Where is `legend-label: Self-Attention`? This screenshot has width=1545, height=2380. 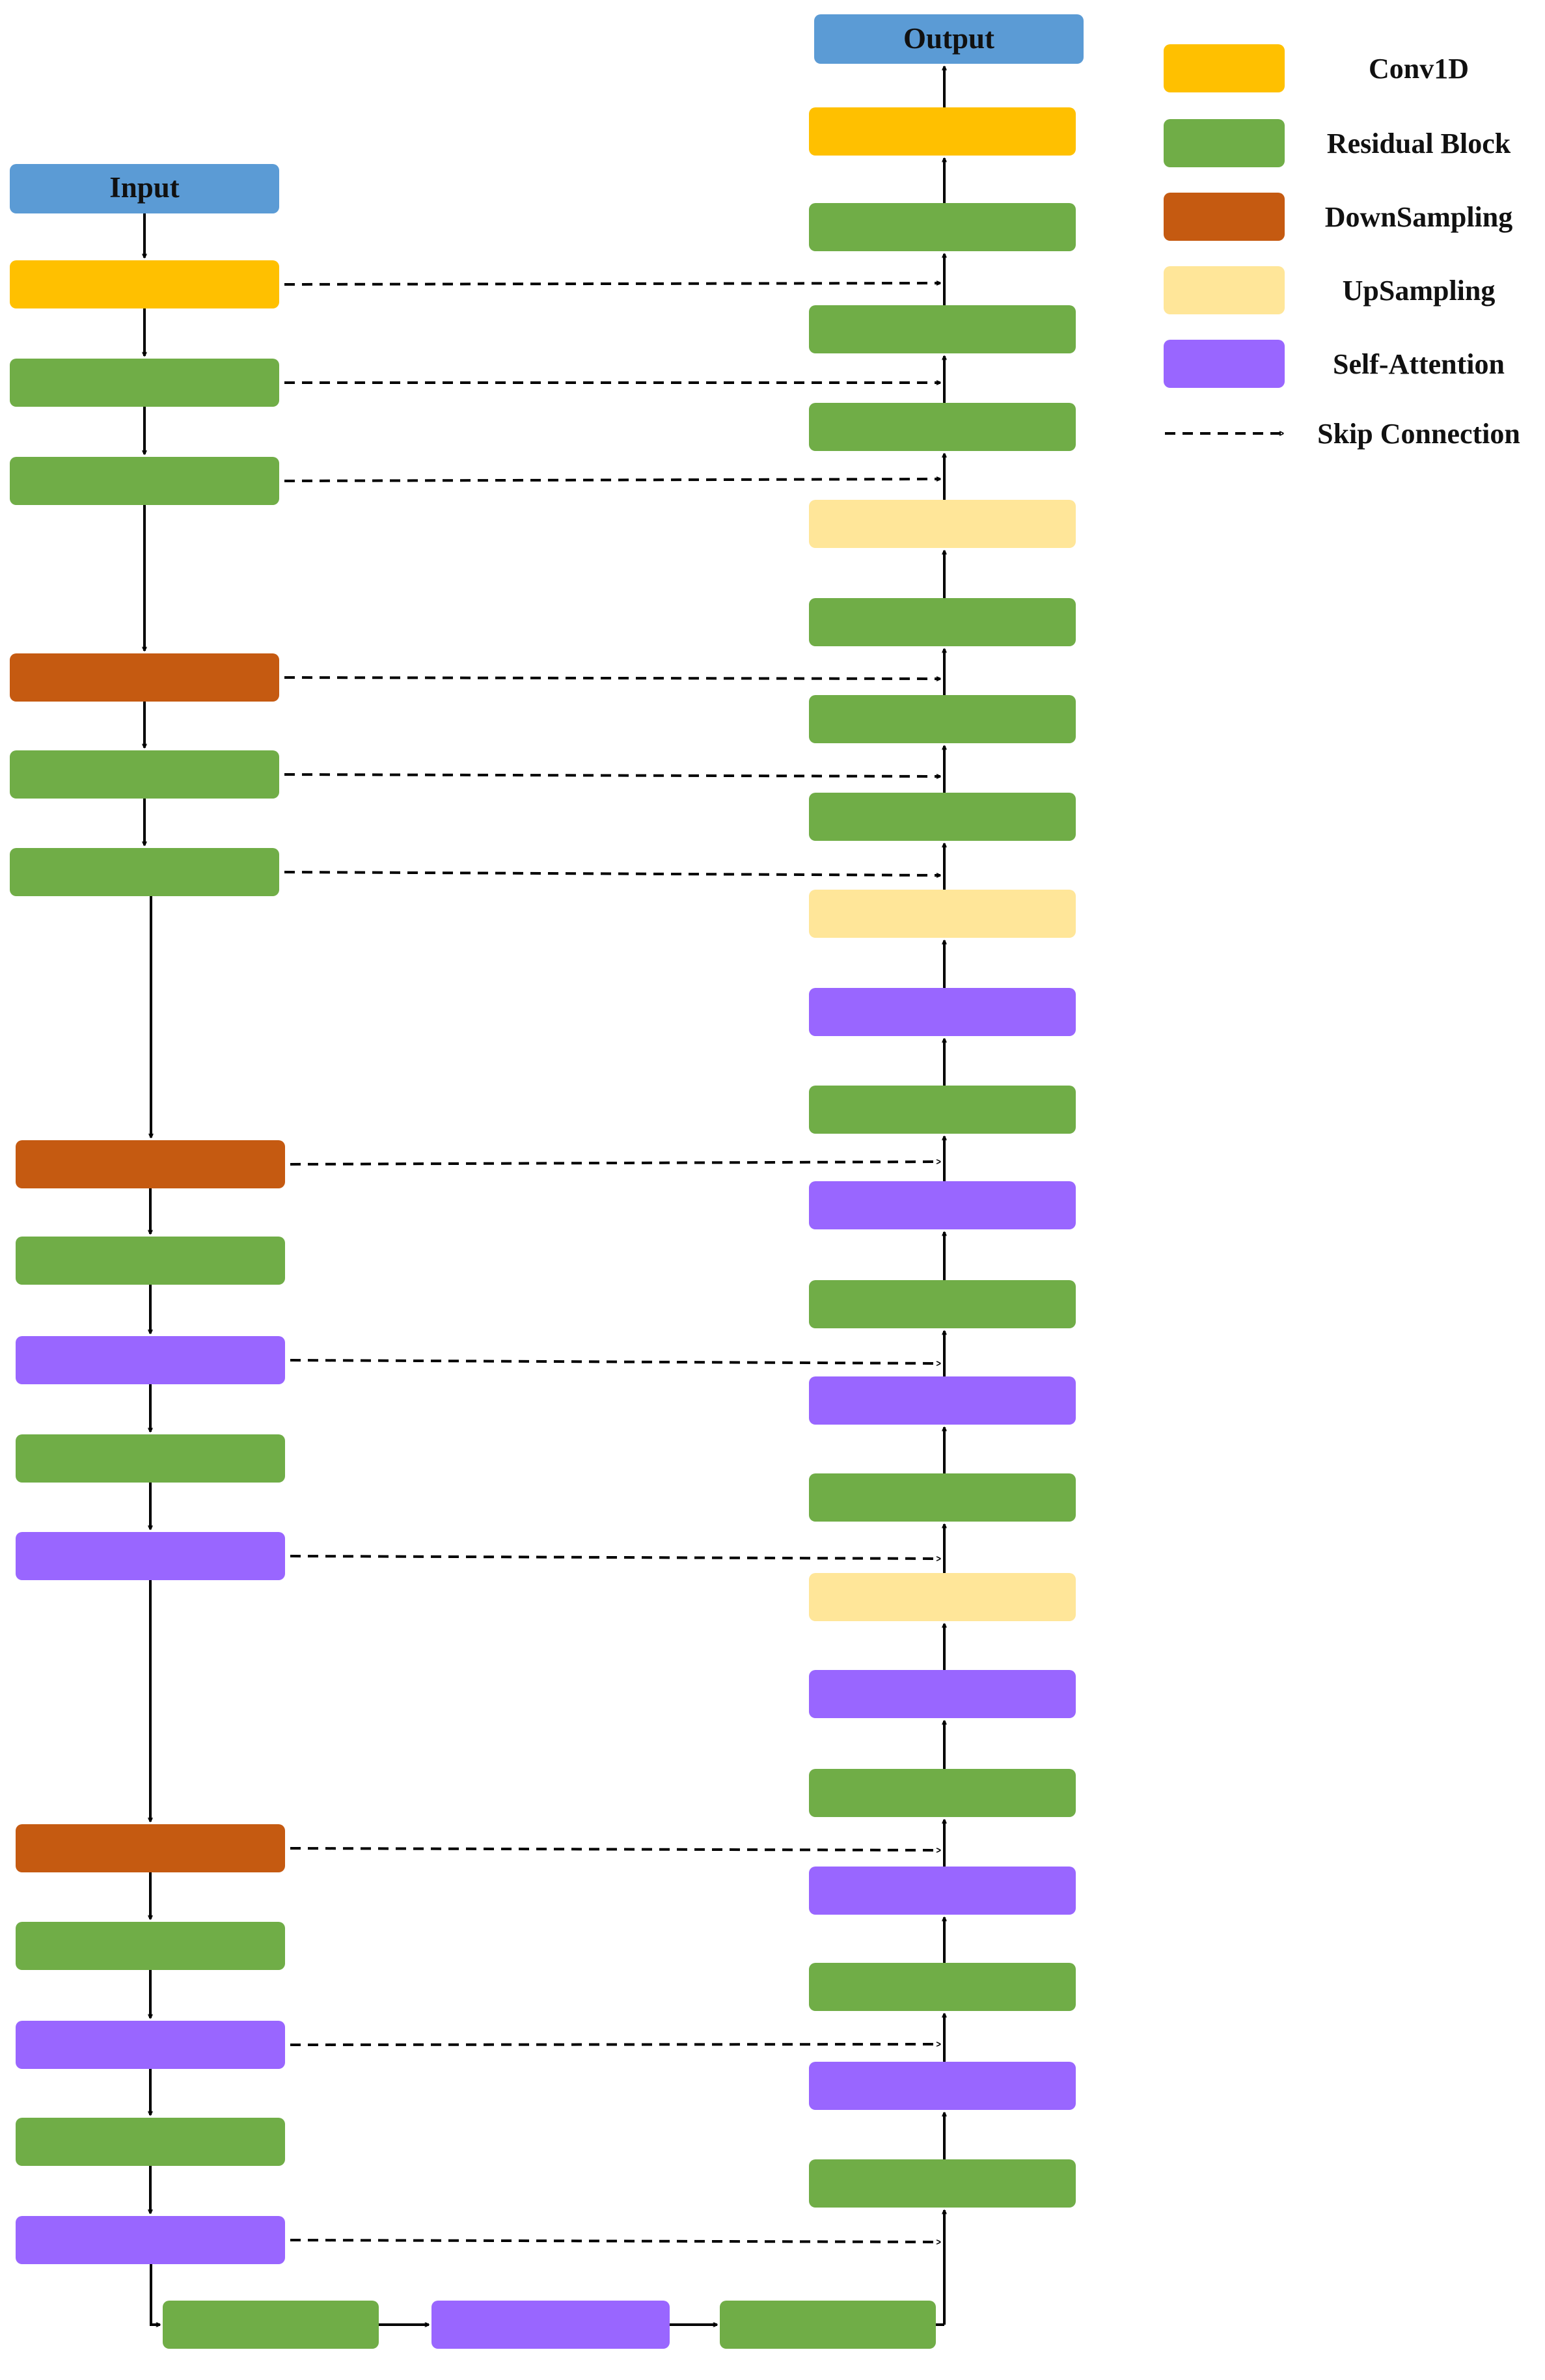 legend-label: Self-Attention is located at coordinates (1419, 364).